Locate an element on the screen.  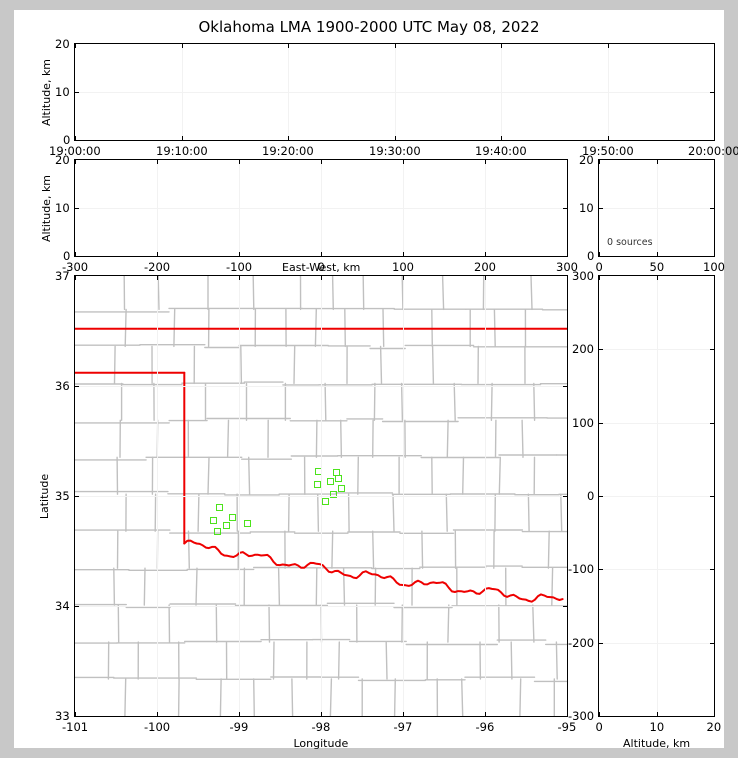
tick-label-x: -96 is located at coordinates (485, 727).